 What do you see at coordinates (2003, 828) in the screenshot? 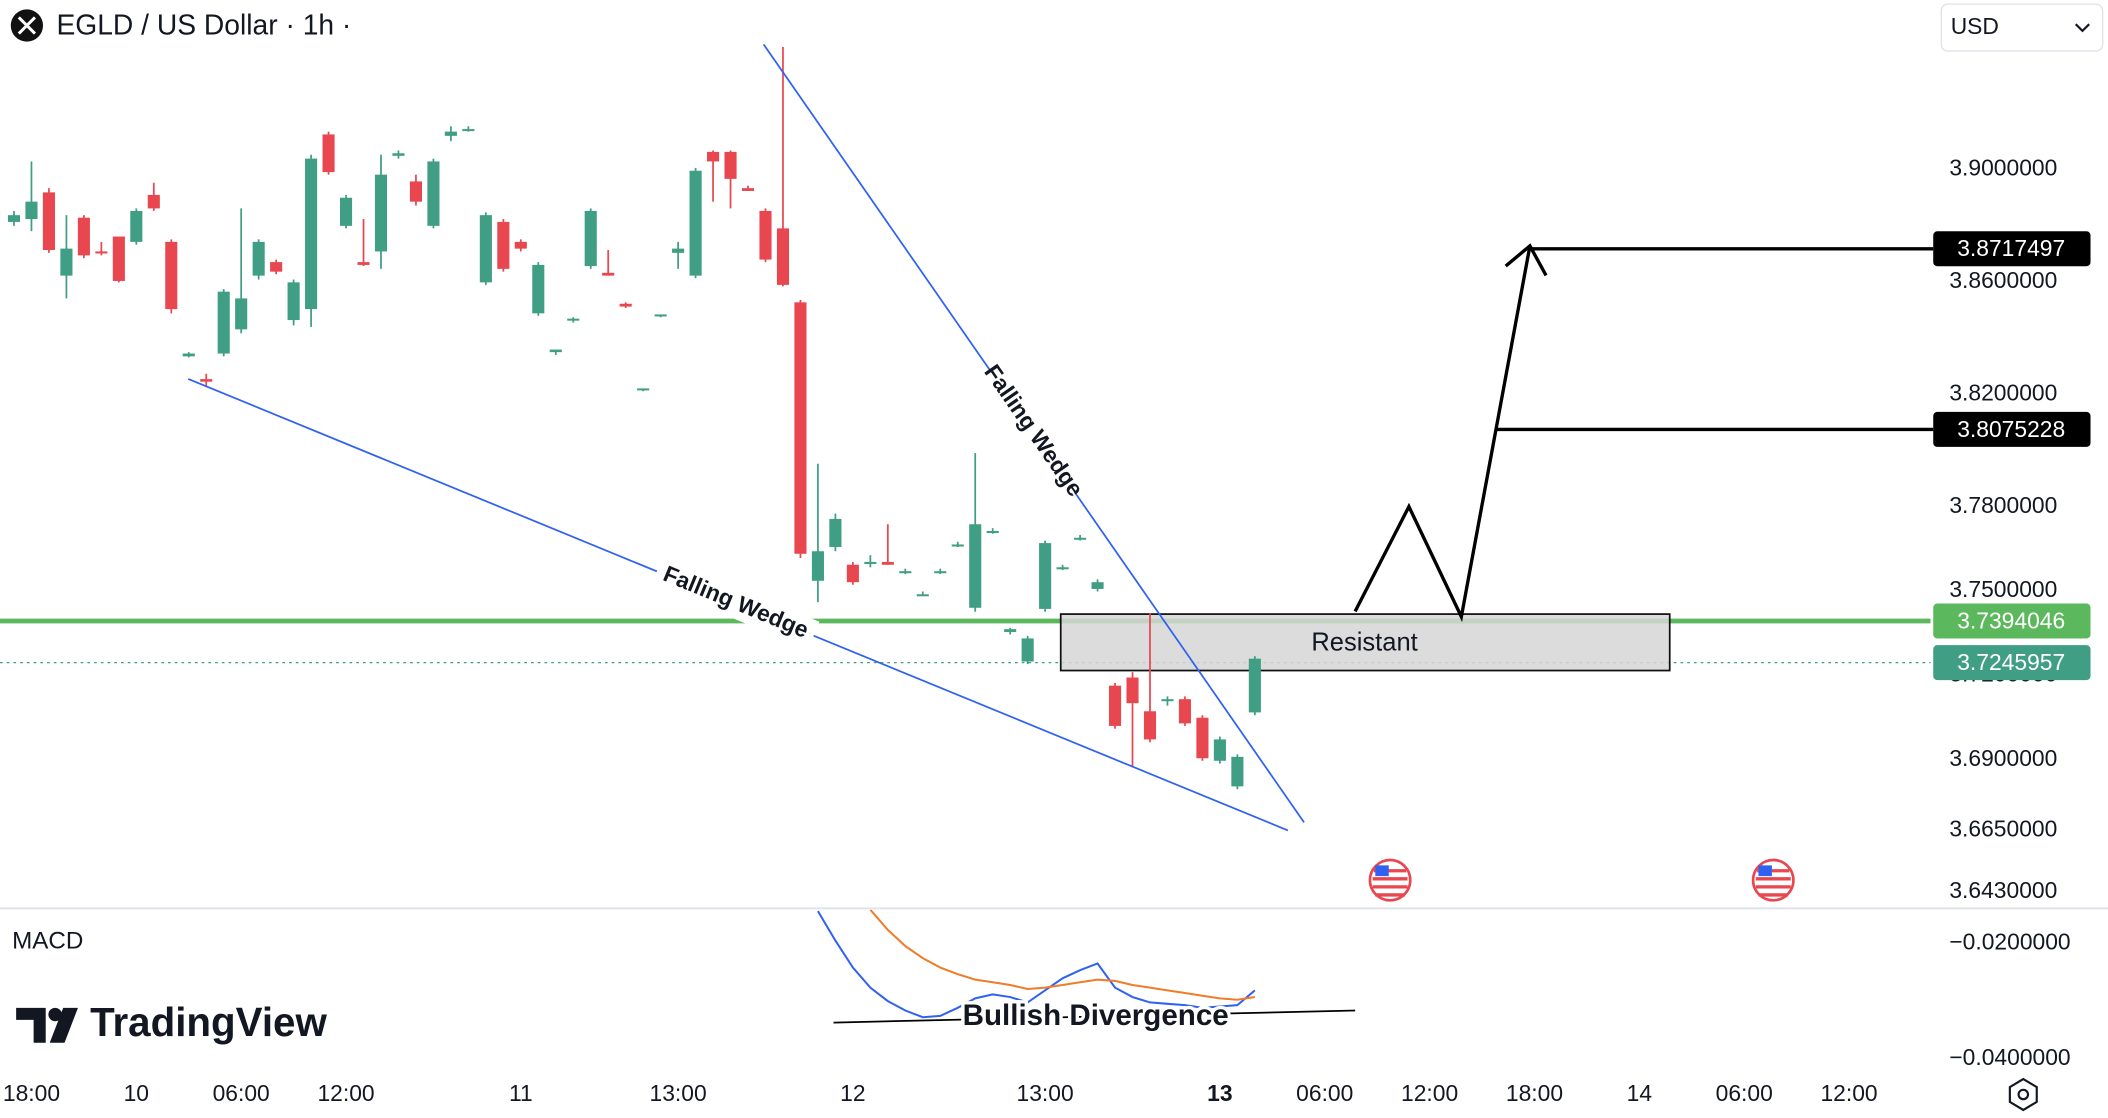
I see `y-tick-label: 3.6650000` at bounding box center [2003, 828].